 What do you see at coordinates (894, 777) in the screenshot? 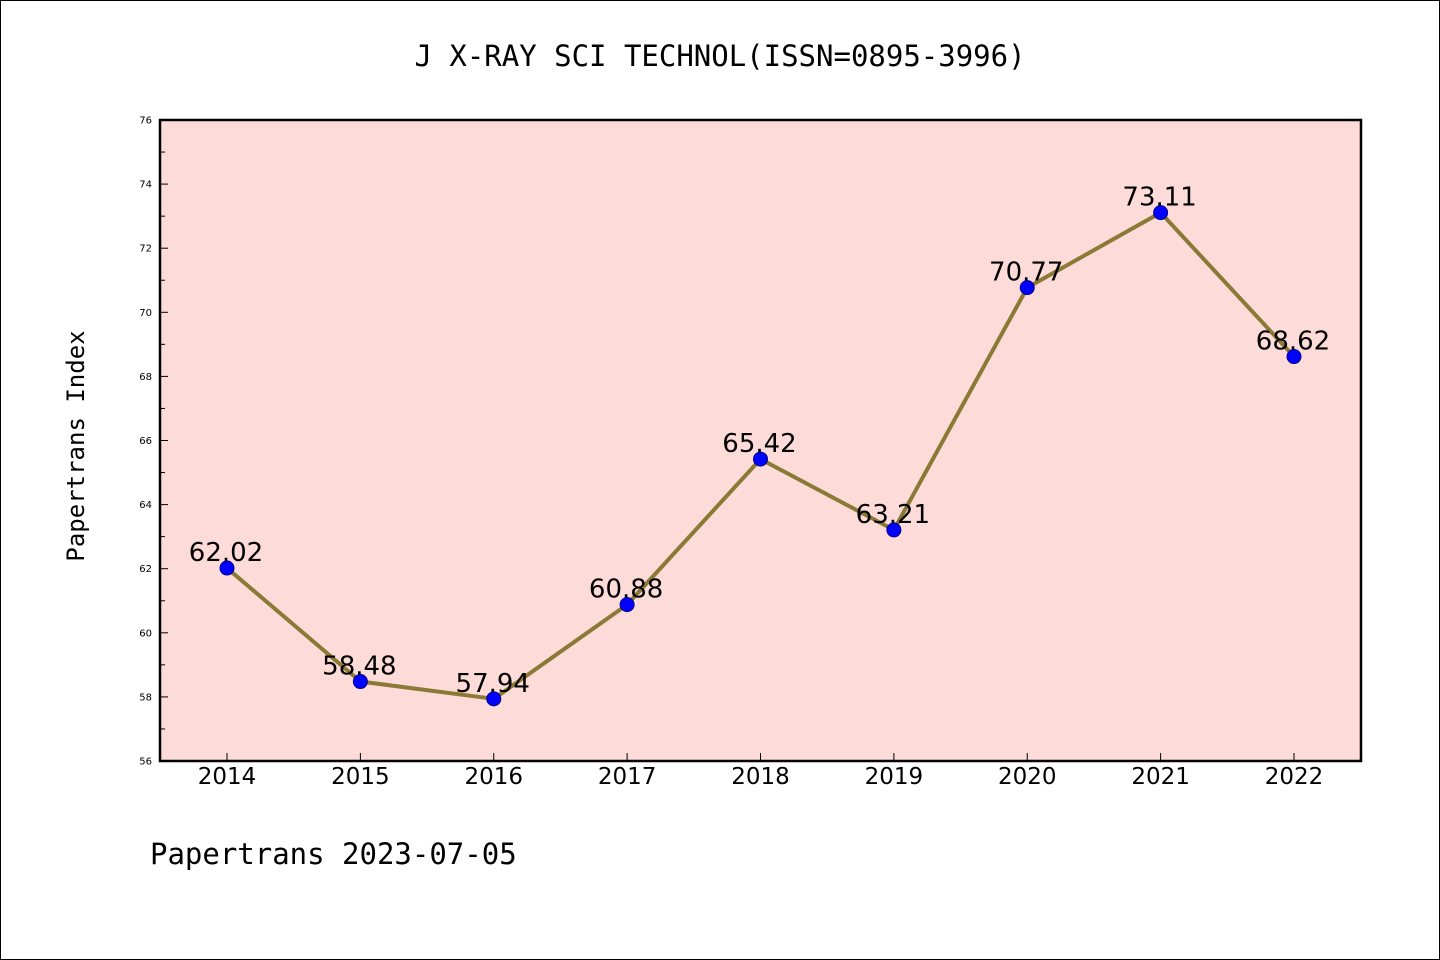
I see `x-tick-label: 2019` at bounding box center [894, 777].